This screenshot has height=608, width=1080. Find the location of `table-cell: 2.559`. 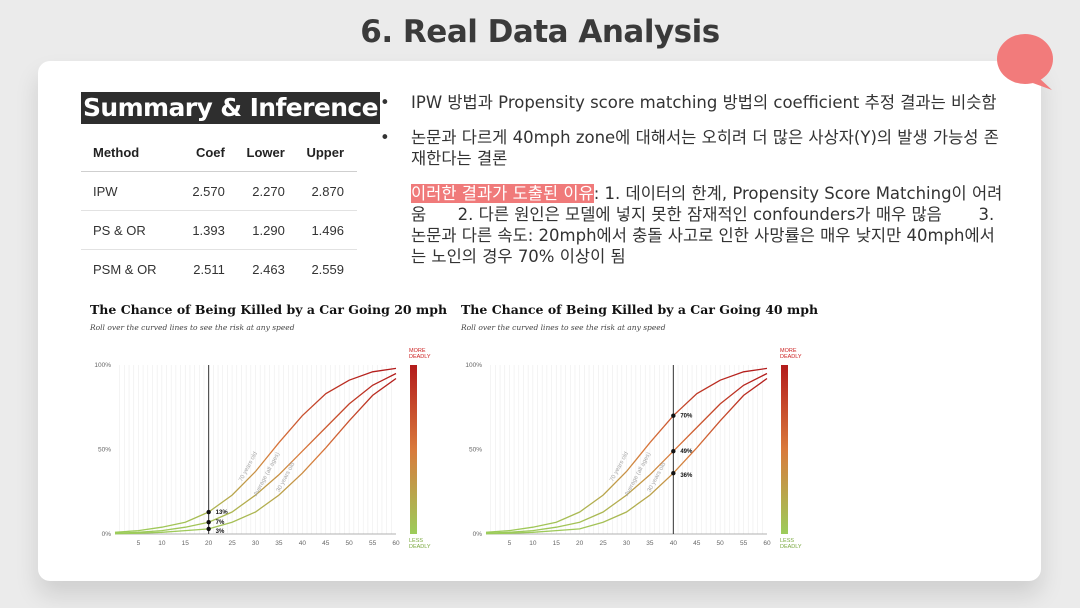

table-cell: 2.559 is located at coordinates (327, 269).